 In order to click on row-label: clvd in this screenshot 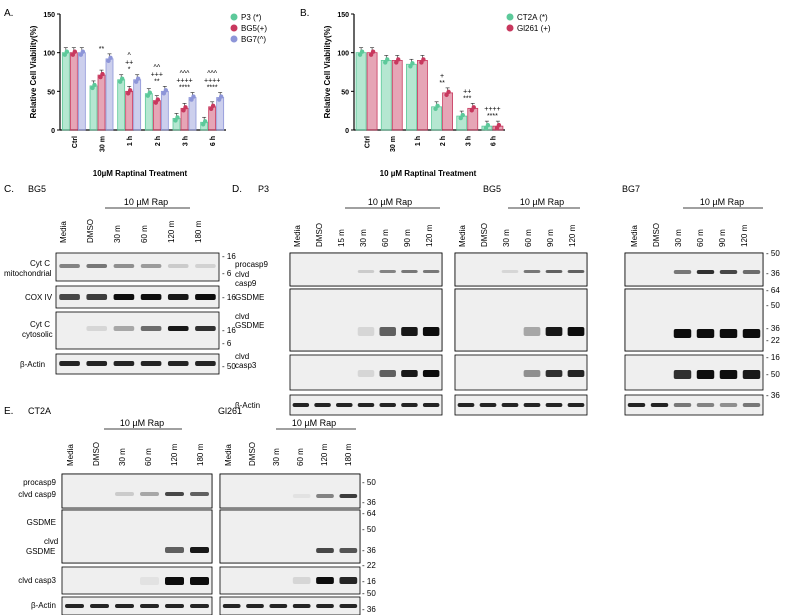, I will do `click(242, 274)`.